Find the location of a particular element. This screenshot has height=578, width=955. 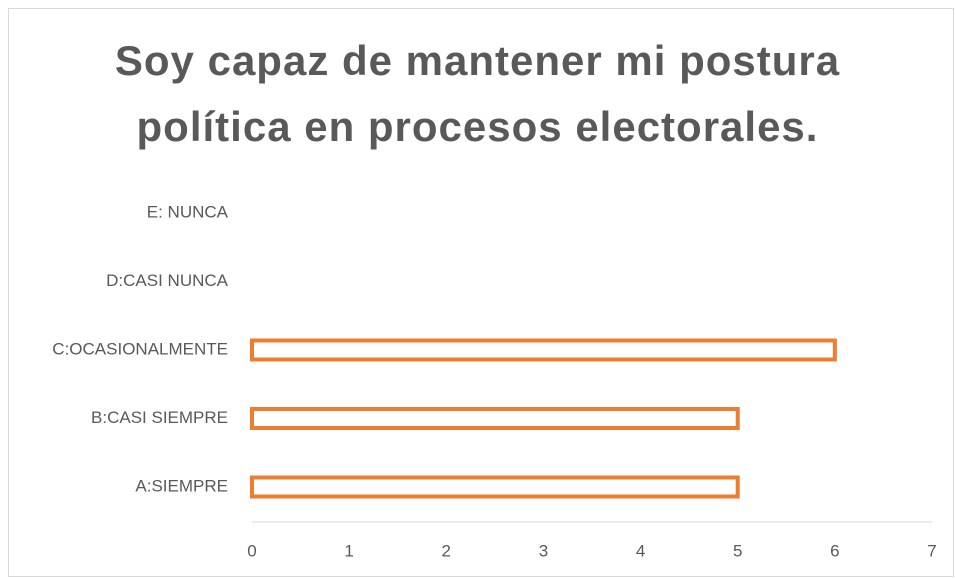

y-tick-label: C:OCASIONALMENTE is located at coordinates (140, 348).